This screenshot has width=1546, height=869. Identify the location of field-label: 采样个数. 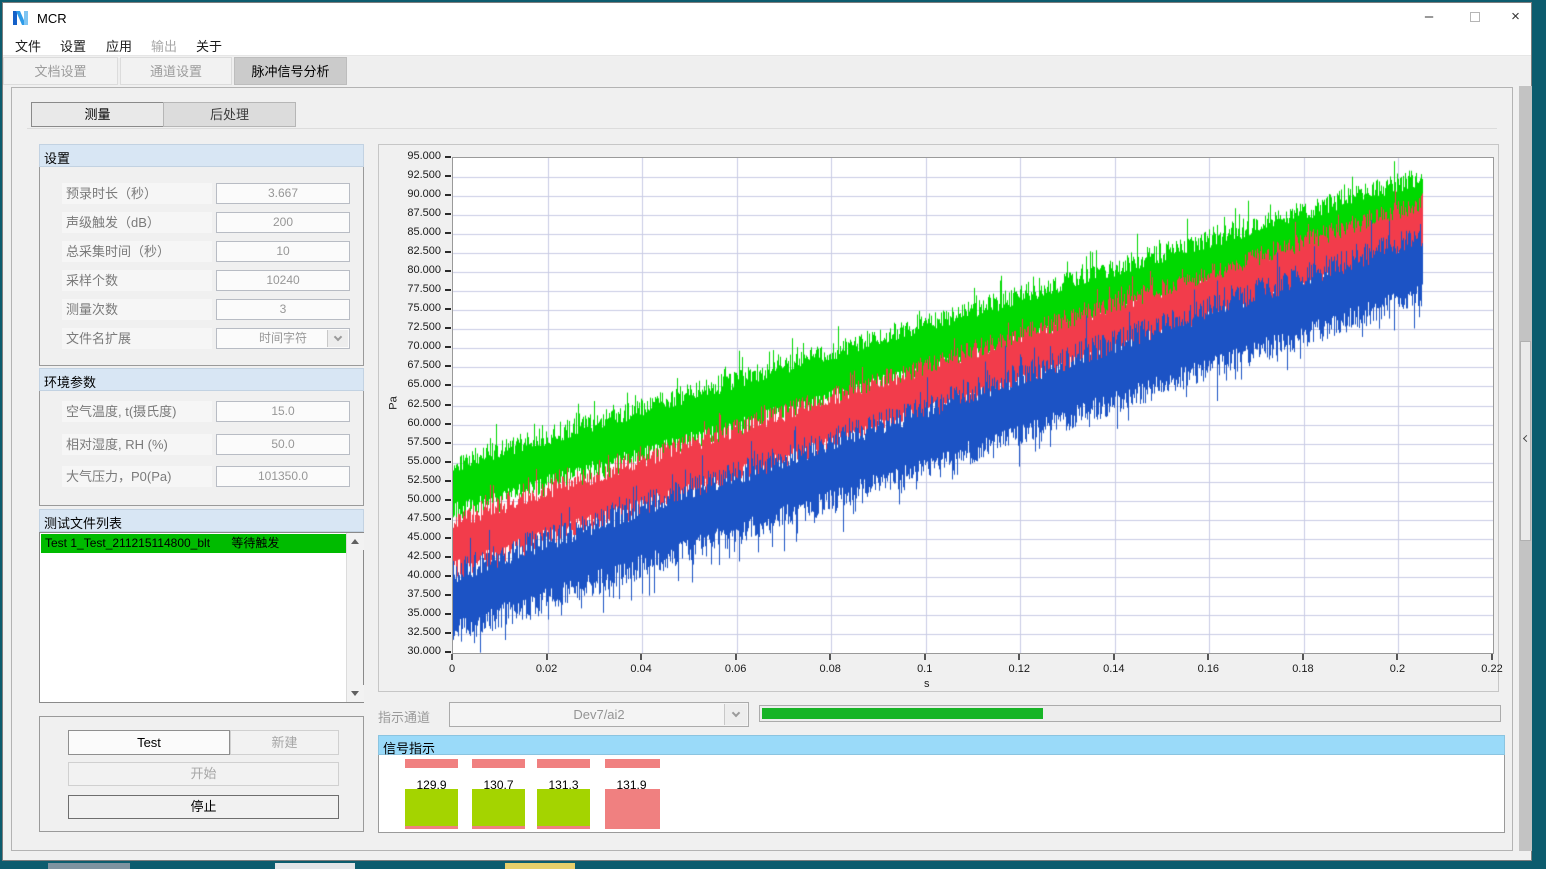
(137, 280).